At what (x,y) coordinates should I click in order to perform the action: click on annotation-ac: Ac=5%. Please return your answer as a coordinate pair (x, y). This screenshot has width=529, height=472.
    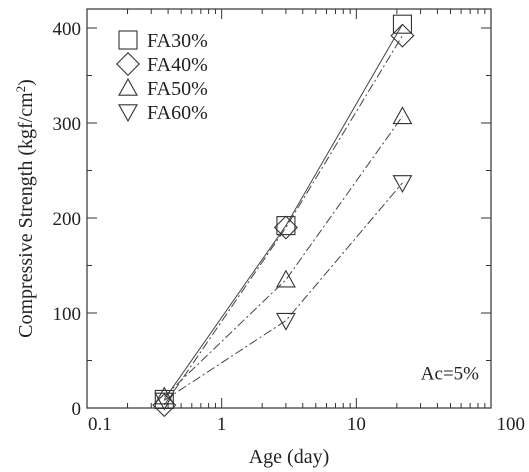
    Looking at the image, I should click on (450, 374).